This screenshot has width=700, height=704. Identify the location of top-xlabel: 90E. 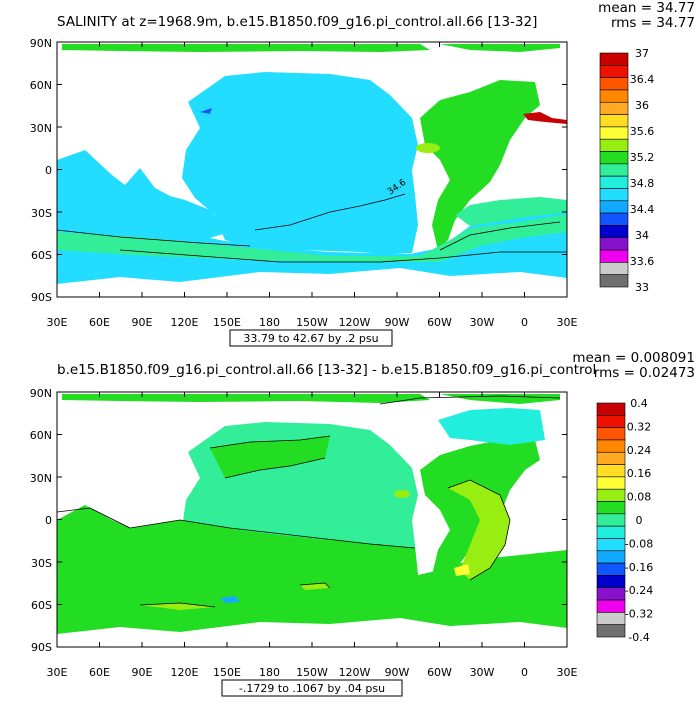
(142, 322).